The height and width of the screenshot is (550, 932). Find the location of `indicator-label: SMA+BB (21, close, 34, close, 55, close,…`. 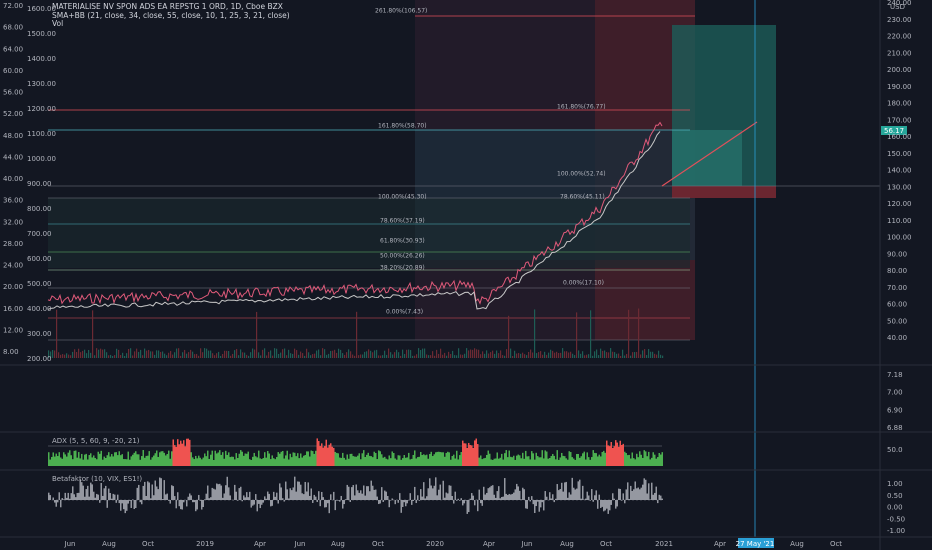

indicator-label: SMA+BB (21, close, 34, close, 55, close,… is located at coordinates (171, 15).